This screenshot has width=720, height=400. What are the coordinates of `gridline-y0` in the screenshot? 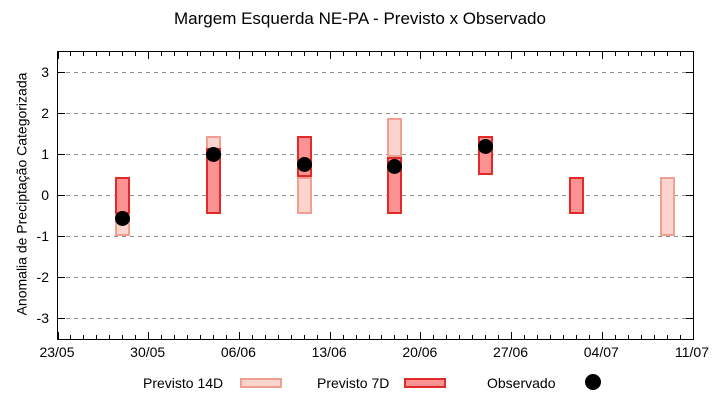 It's located at (375, 195).